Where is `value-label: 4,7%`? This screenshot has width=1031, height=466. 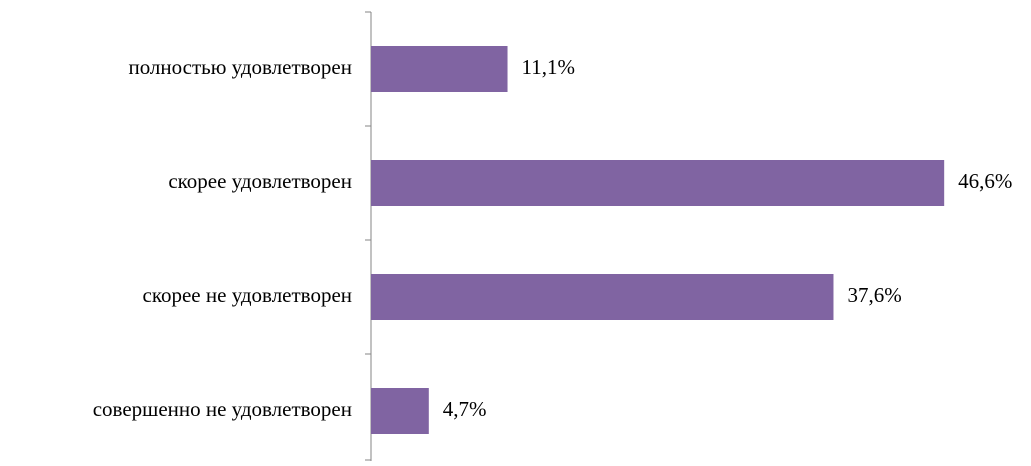
value-label: 4,7% is located at coordinates (465, 409).